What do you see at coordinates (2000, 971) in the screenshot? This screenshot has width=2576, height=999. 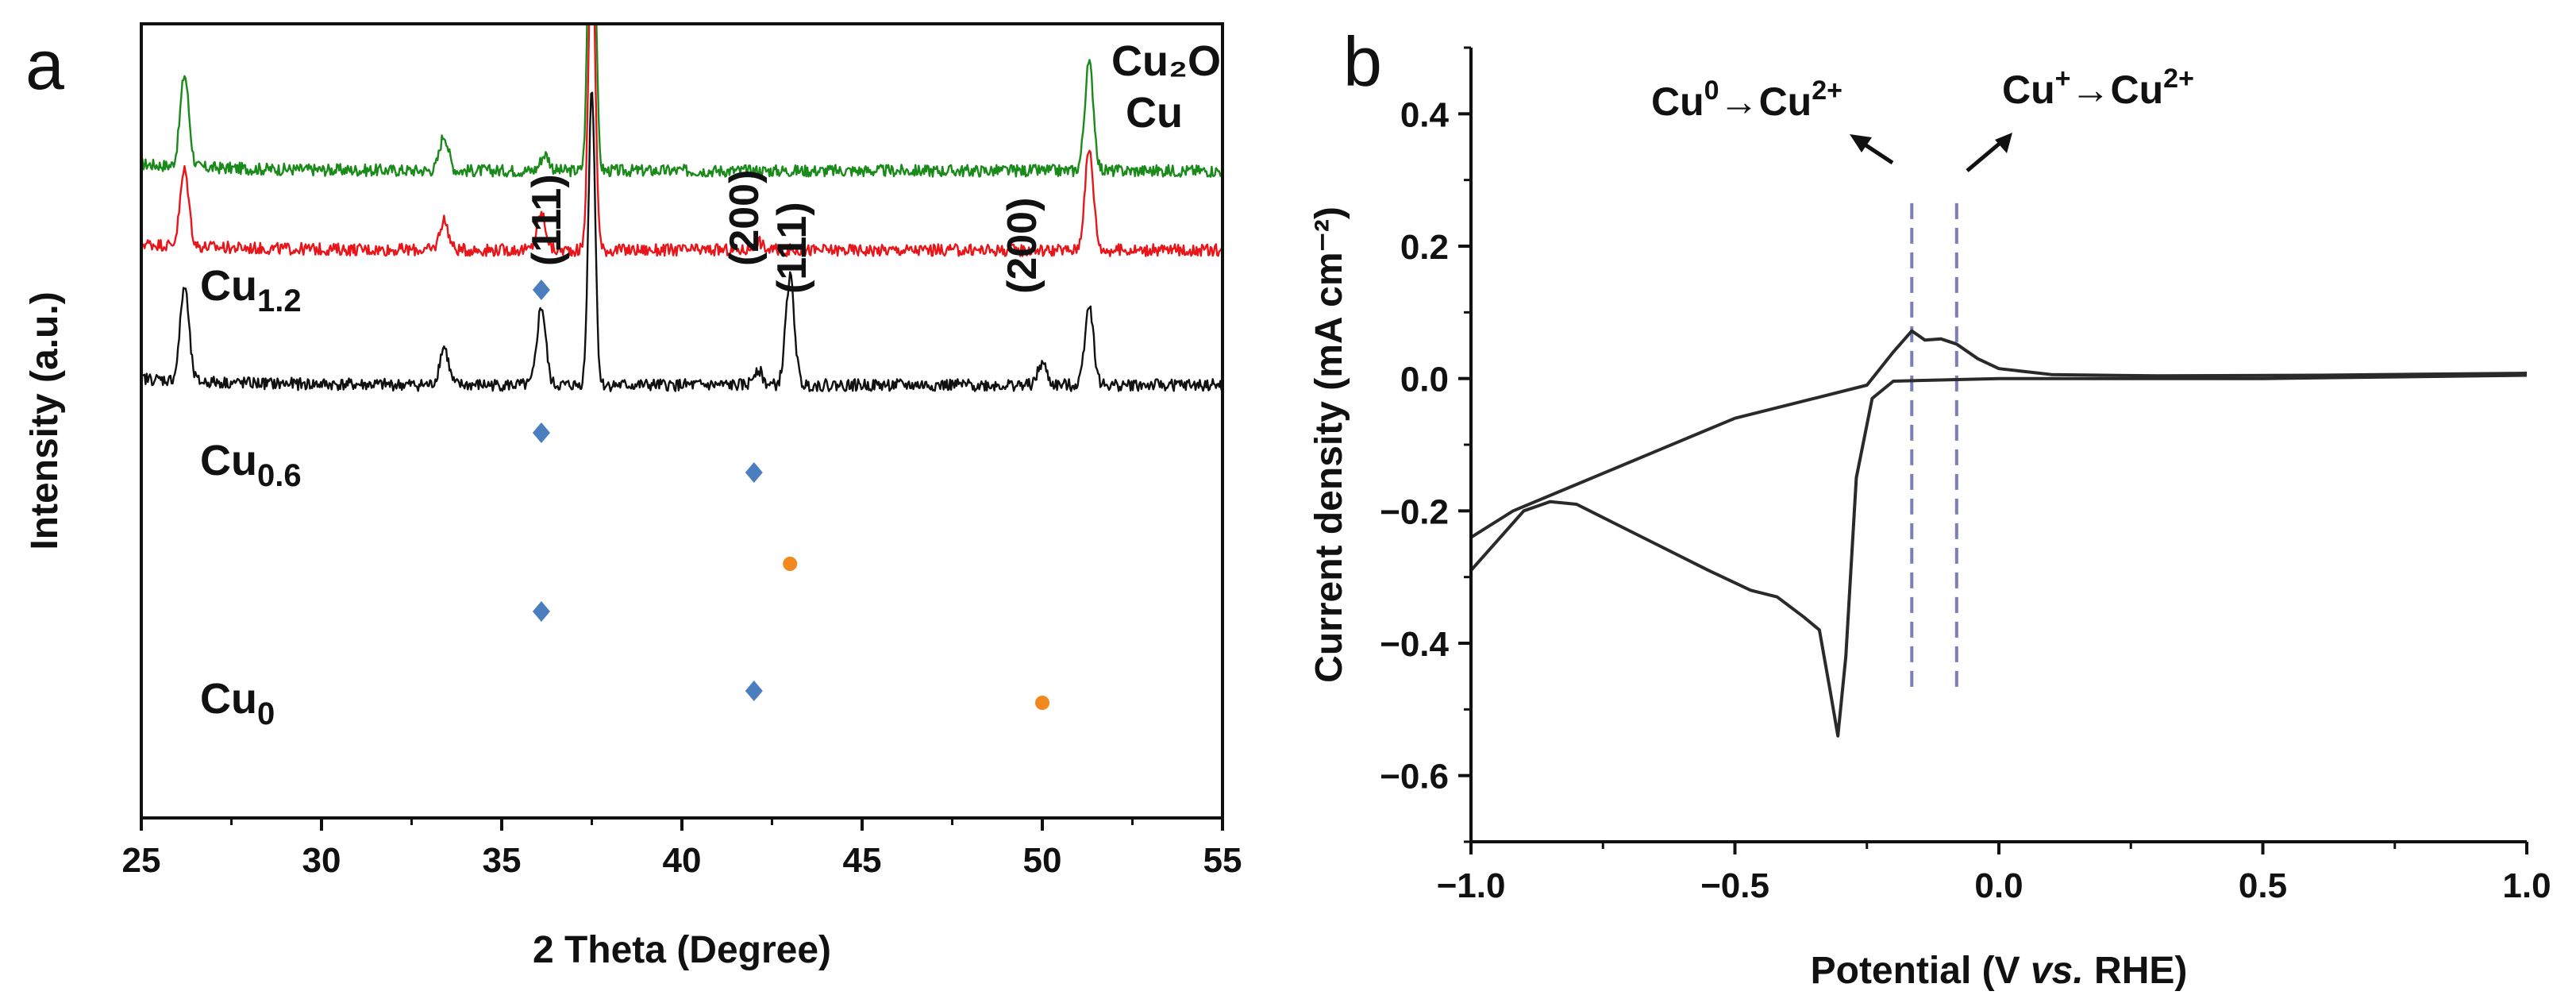 I see `panel-b-xlabel: Potential (V vs. RHE)` at bounding box center [2000, 971].